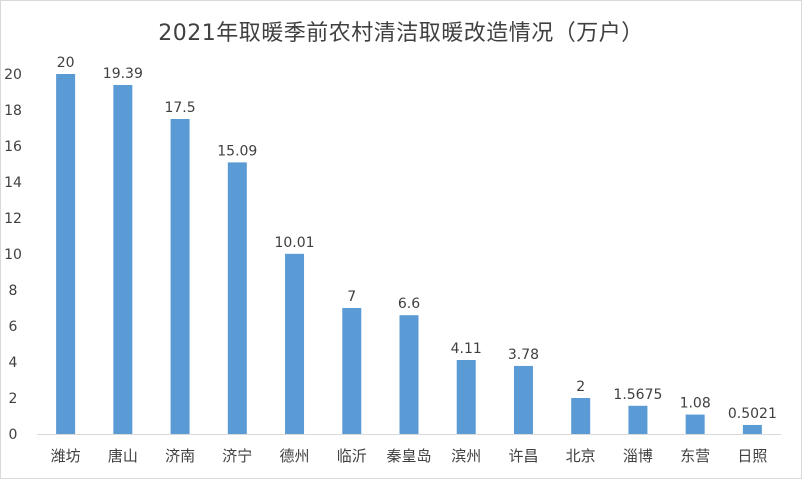  Describe the element at coordinates (237, 456) in the screenshot. I see `category-label: 济宁` at that location.